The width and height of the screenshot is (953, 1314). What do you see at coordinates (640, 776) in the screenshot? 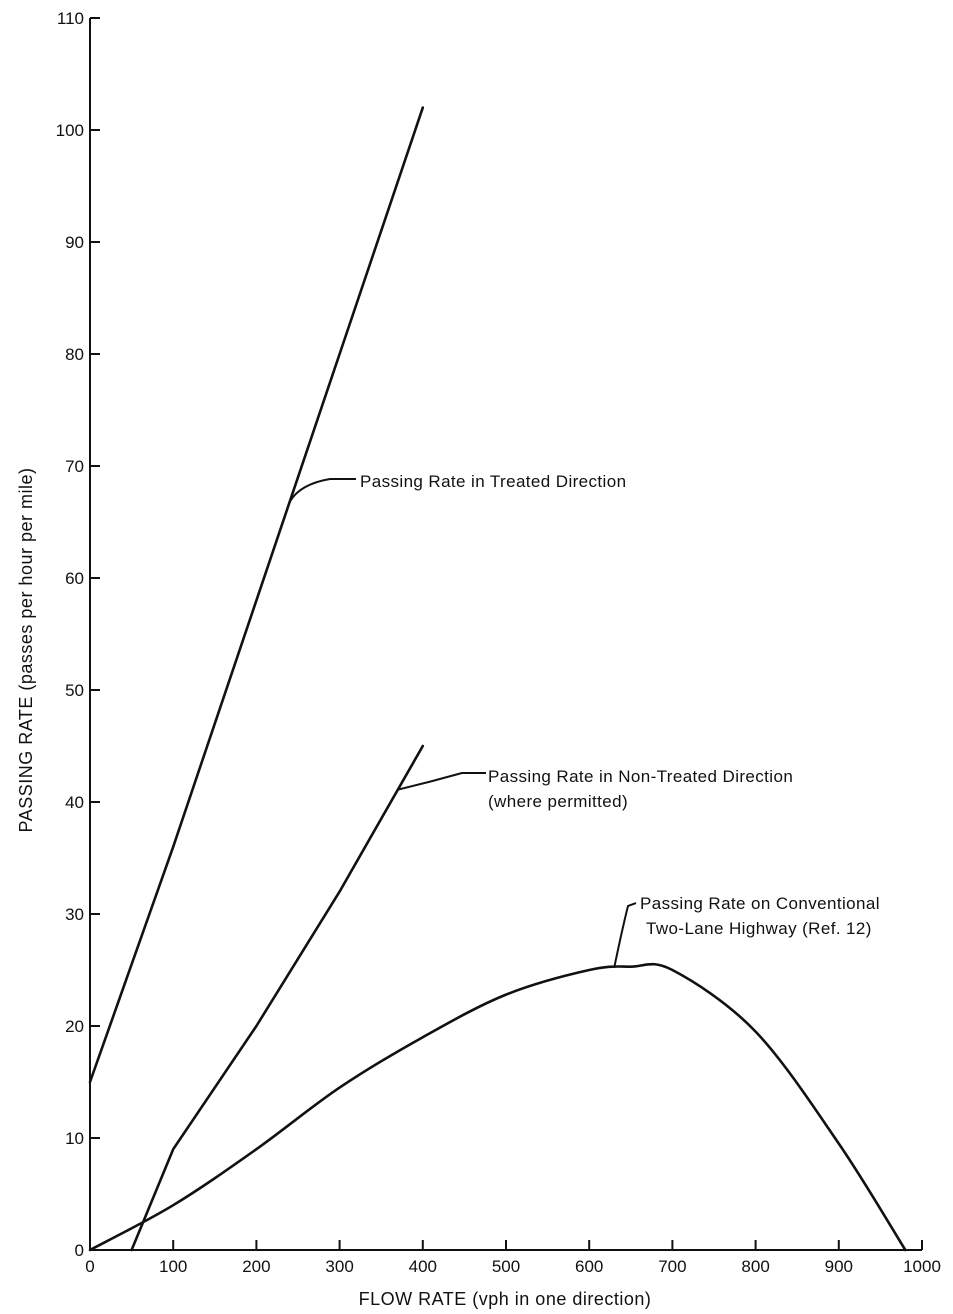
I see `annotation-text: Passing Rate in Non-Treated Direction` at bounding box center [640, 776].